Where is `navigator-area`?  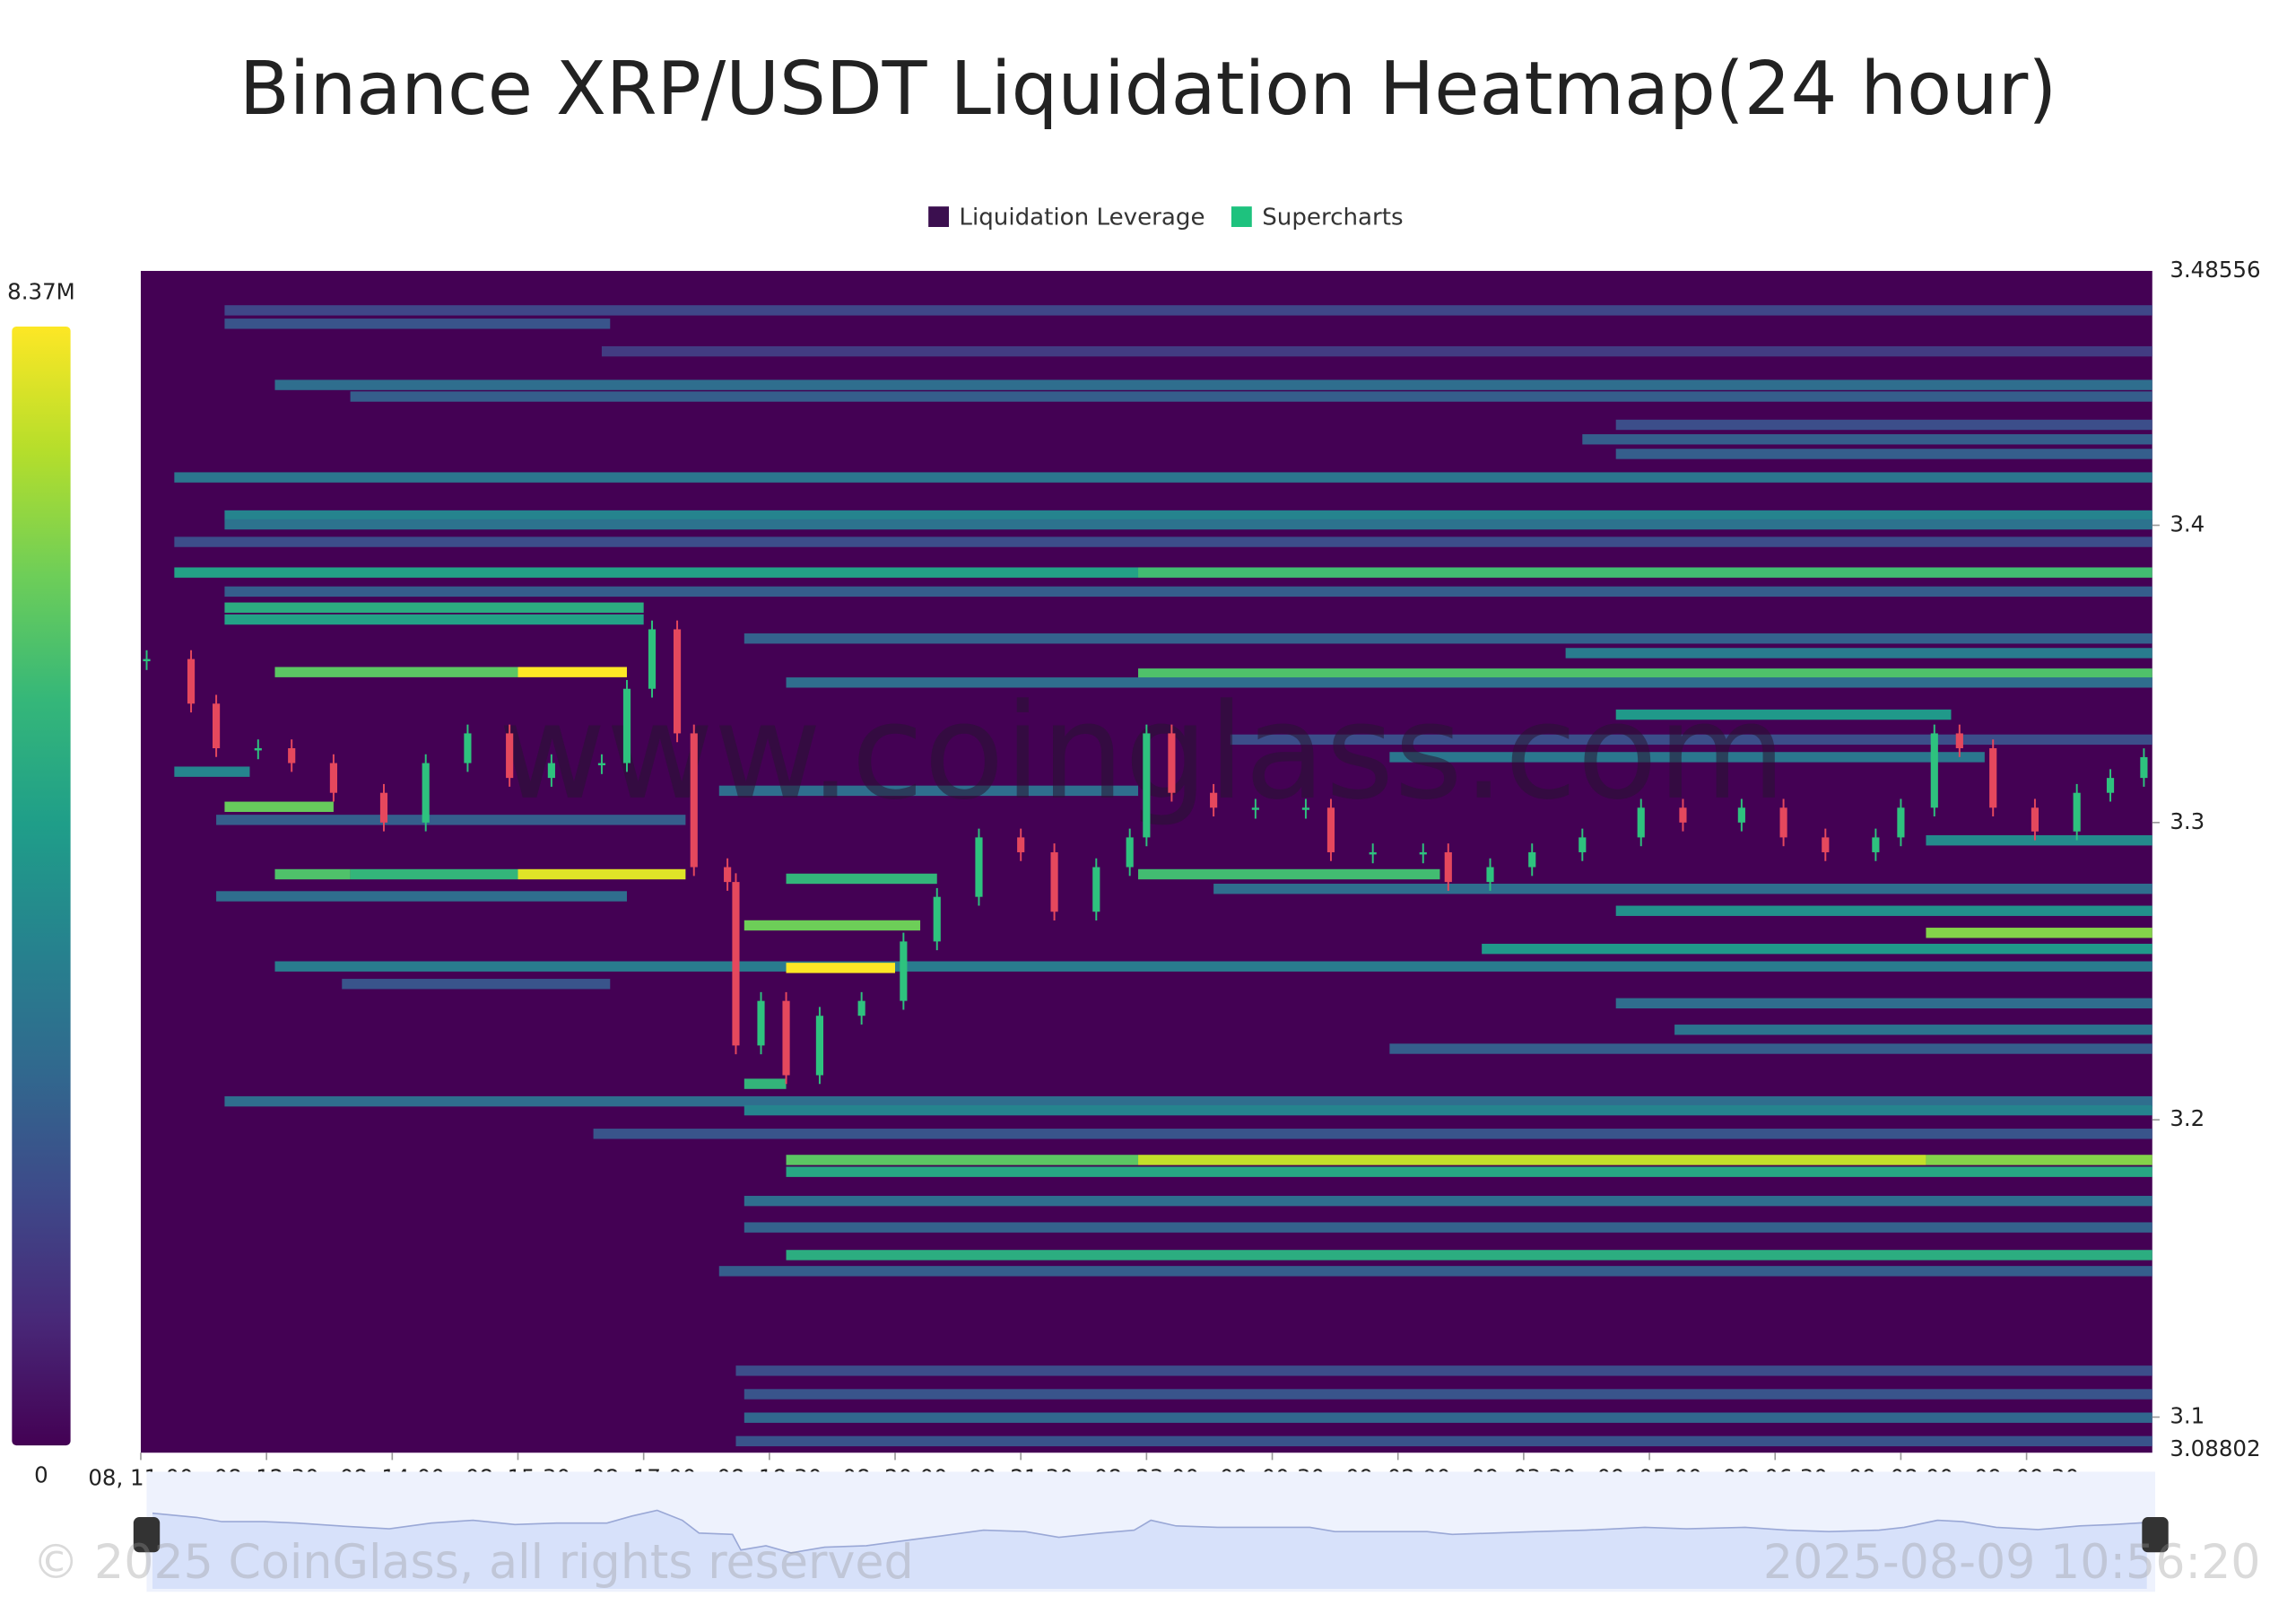 navigator-area is located at coordinates (1149, 1550).